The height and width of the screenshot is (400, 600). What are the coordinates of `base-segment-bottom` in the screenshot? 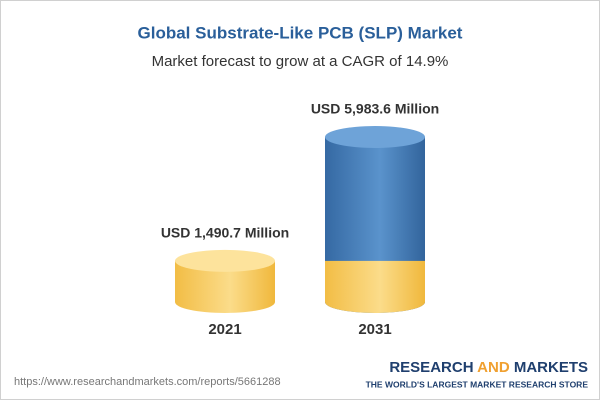 It's located at (375, 302).